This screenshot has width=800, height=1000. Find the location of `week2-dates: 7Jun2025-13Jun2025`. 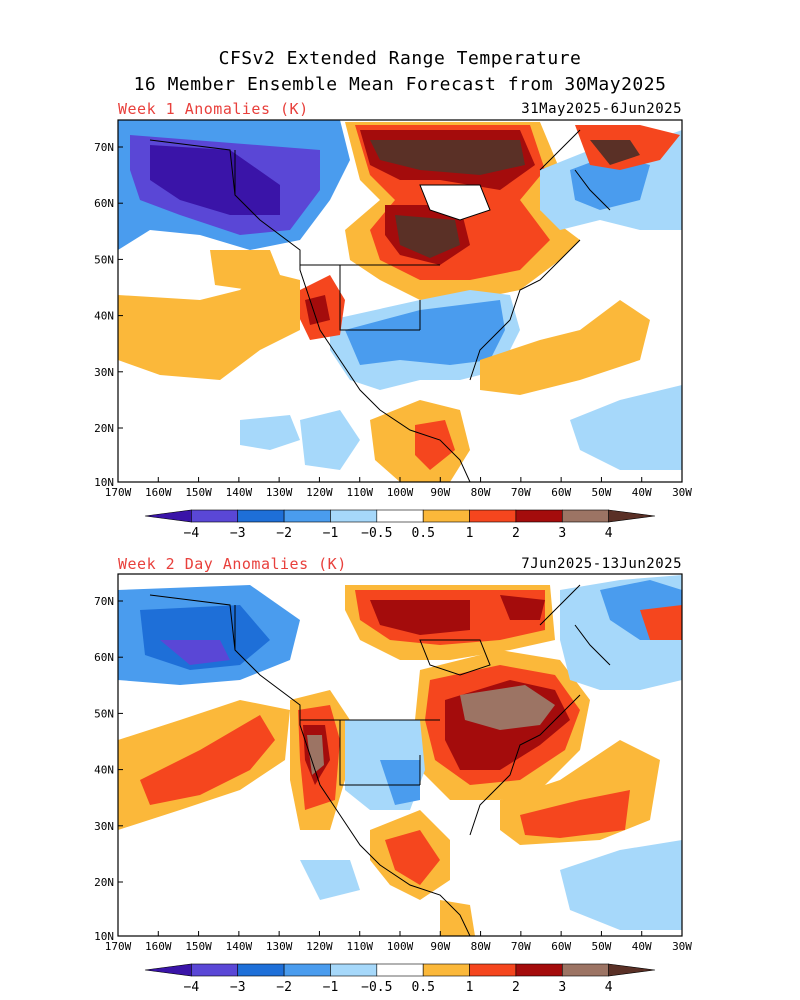

week2-dates: 7Jun2025-13Jun2025 is located at coordinates (601, 564).